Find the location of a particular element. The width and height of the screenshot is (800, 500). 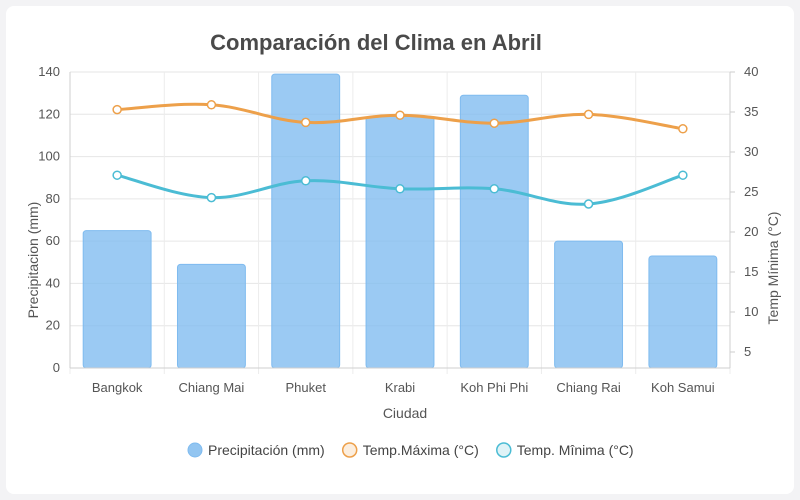

y-tick-label: 60 is located at coordinates (53, 240).